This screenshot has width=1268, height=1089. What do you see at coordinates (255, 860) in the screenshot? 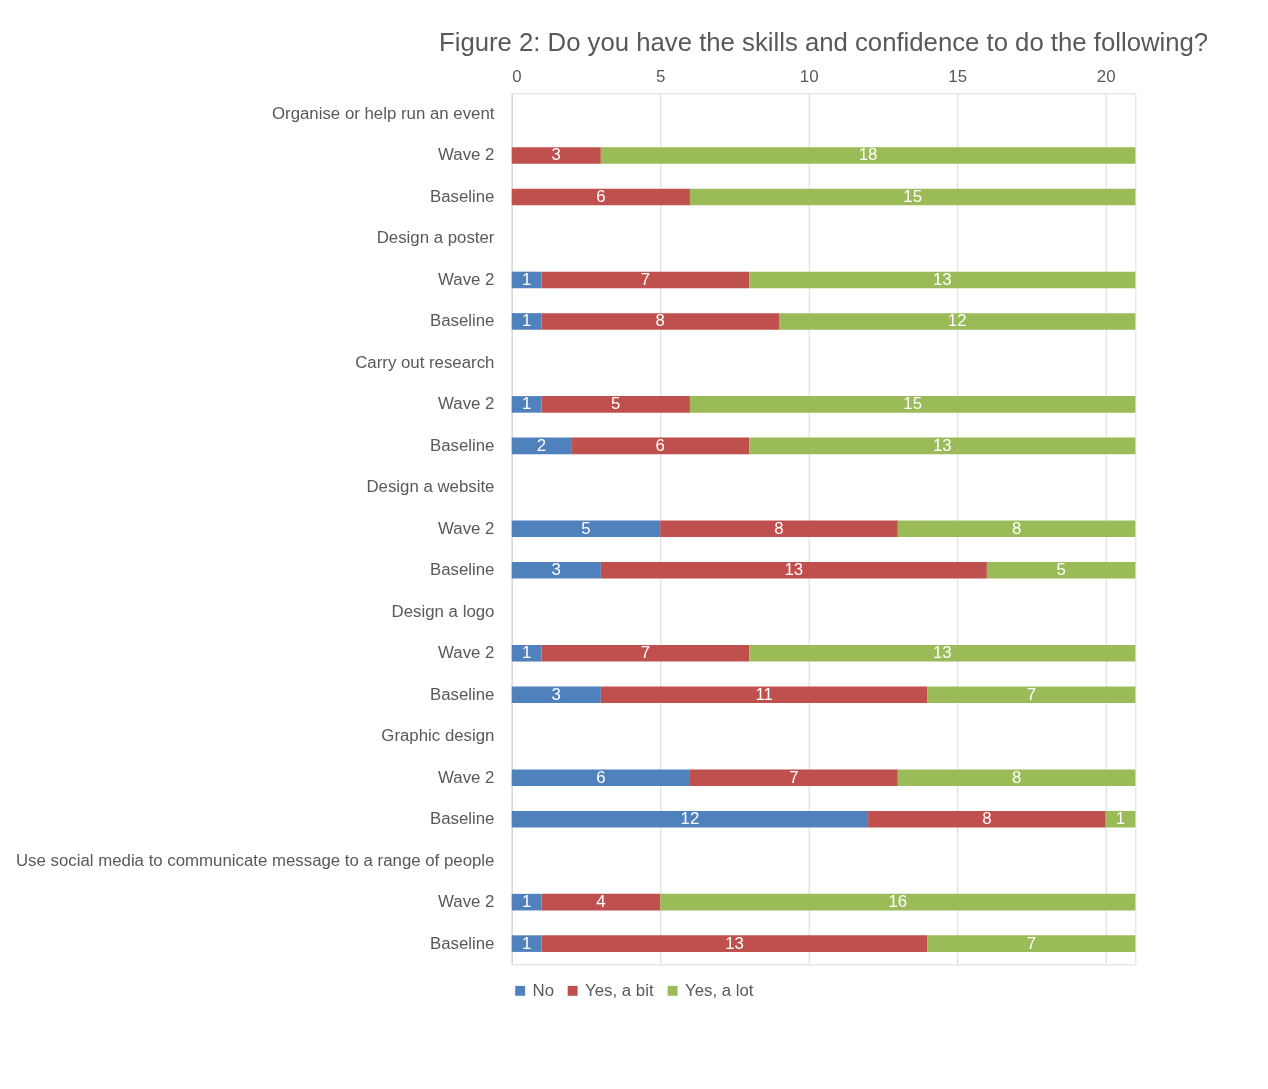
I see `y-tick-label: Use social media to communicate message to a range of people` at bounding box center [255, 860].